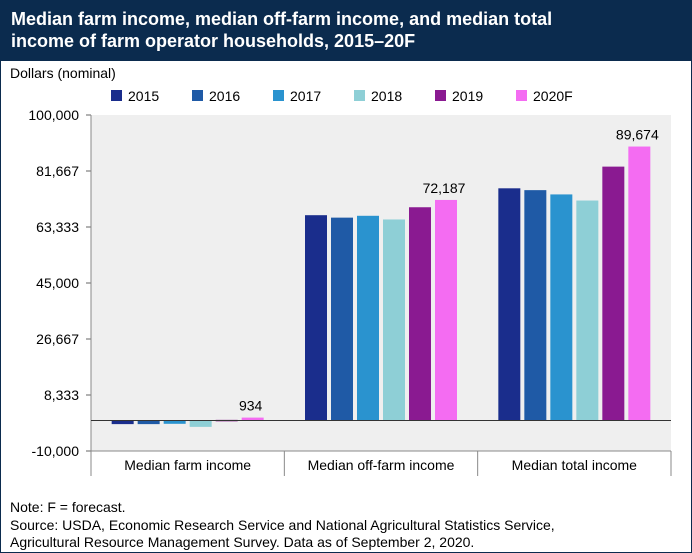 This screenshot has height=553, width=692. I want to click on x-tick-label: Median total income, so click(575, 465).